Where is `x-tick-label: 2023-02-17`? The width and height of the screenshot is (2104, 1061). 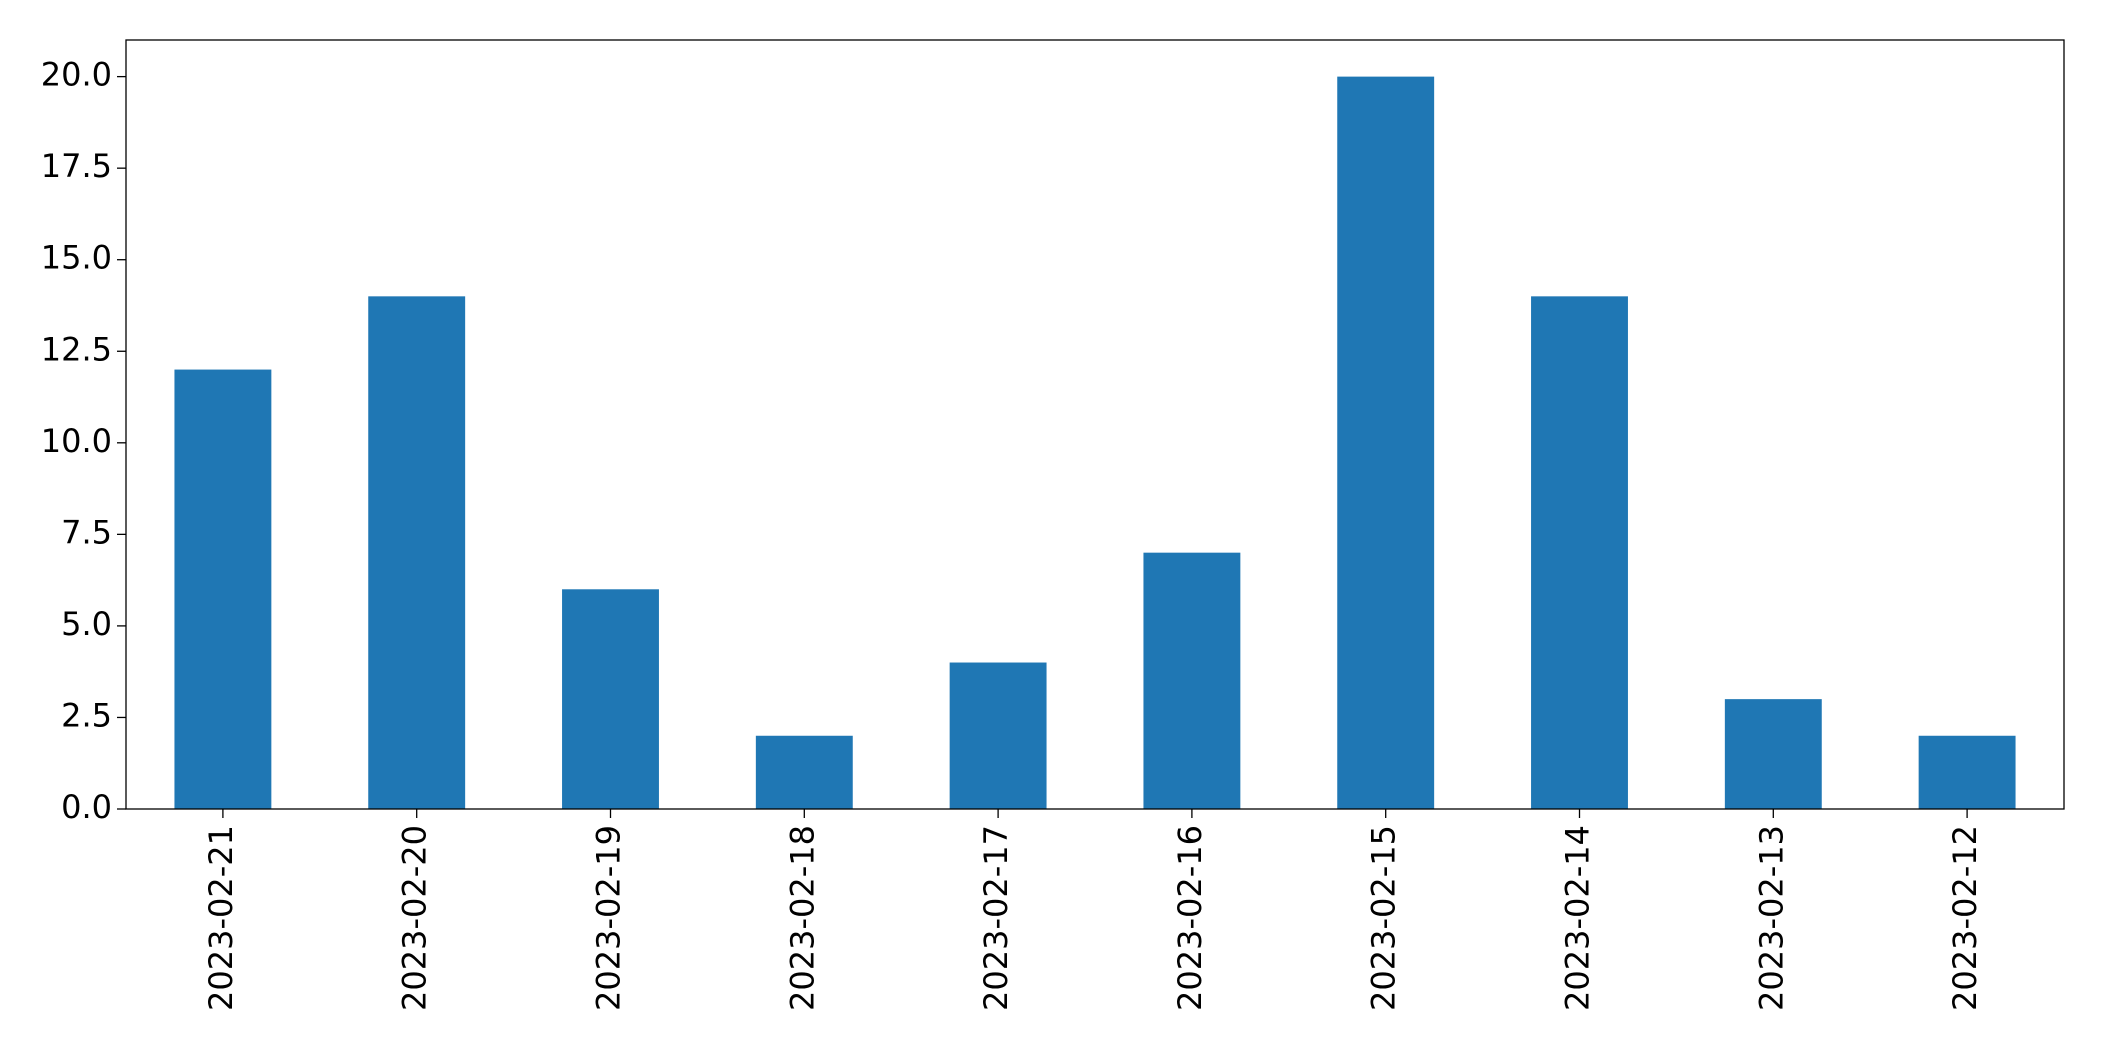
x-tick-label: 2023-02-17 is located at coordinates (996, 918).